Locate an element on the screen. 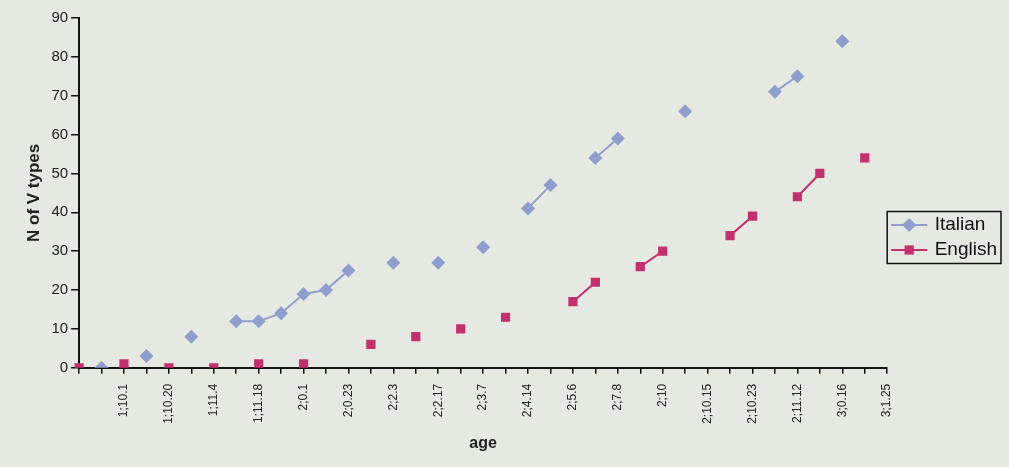  x-tick-label: 2;5.6 is located at coordinates (572, 397).